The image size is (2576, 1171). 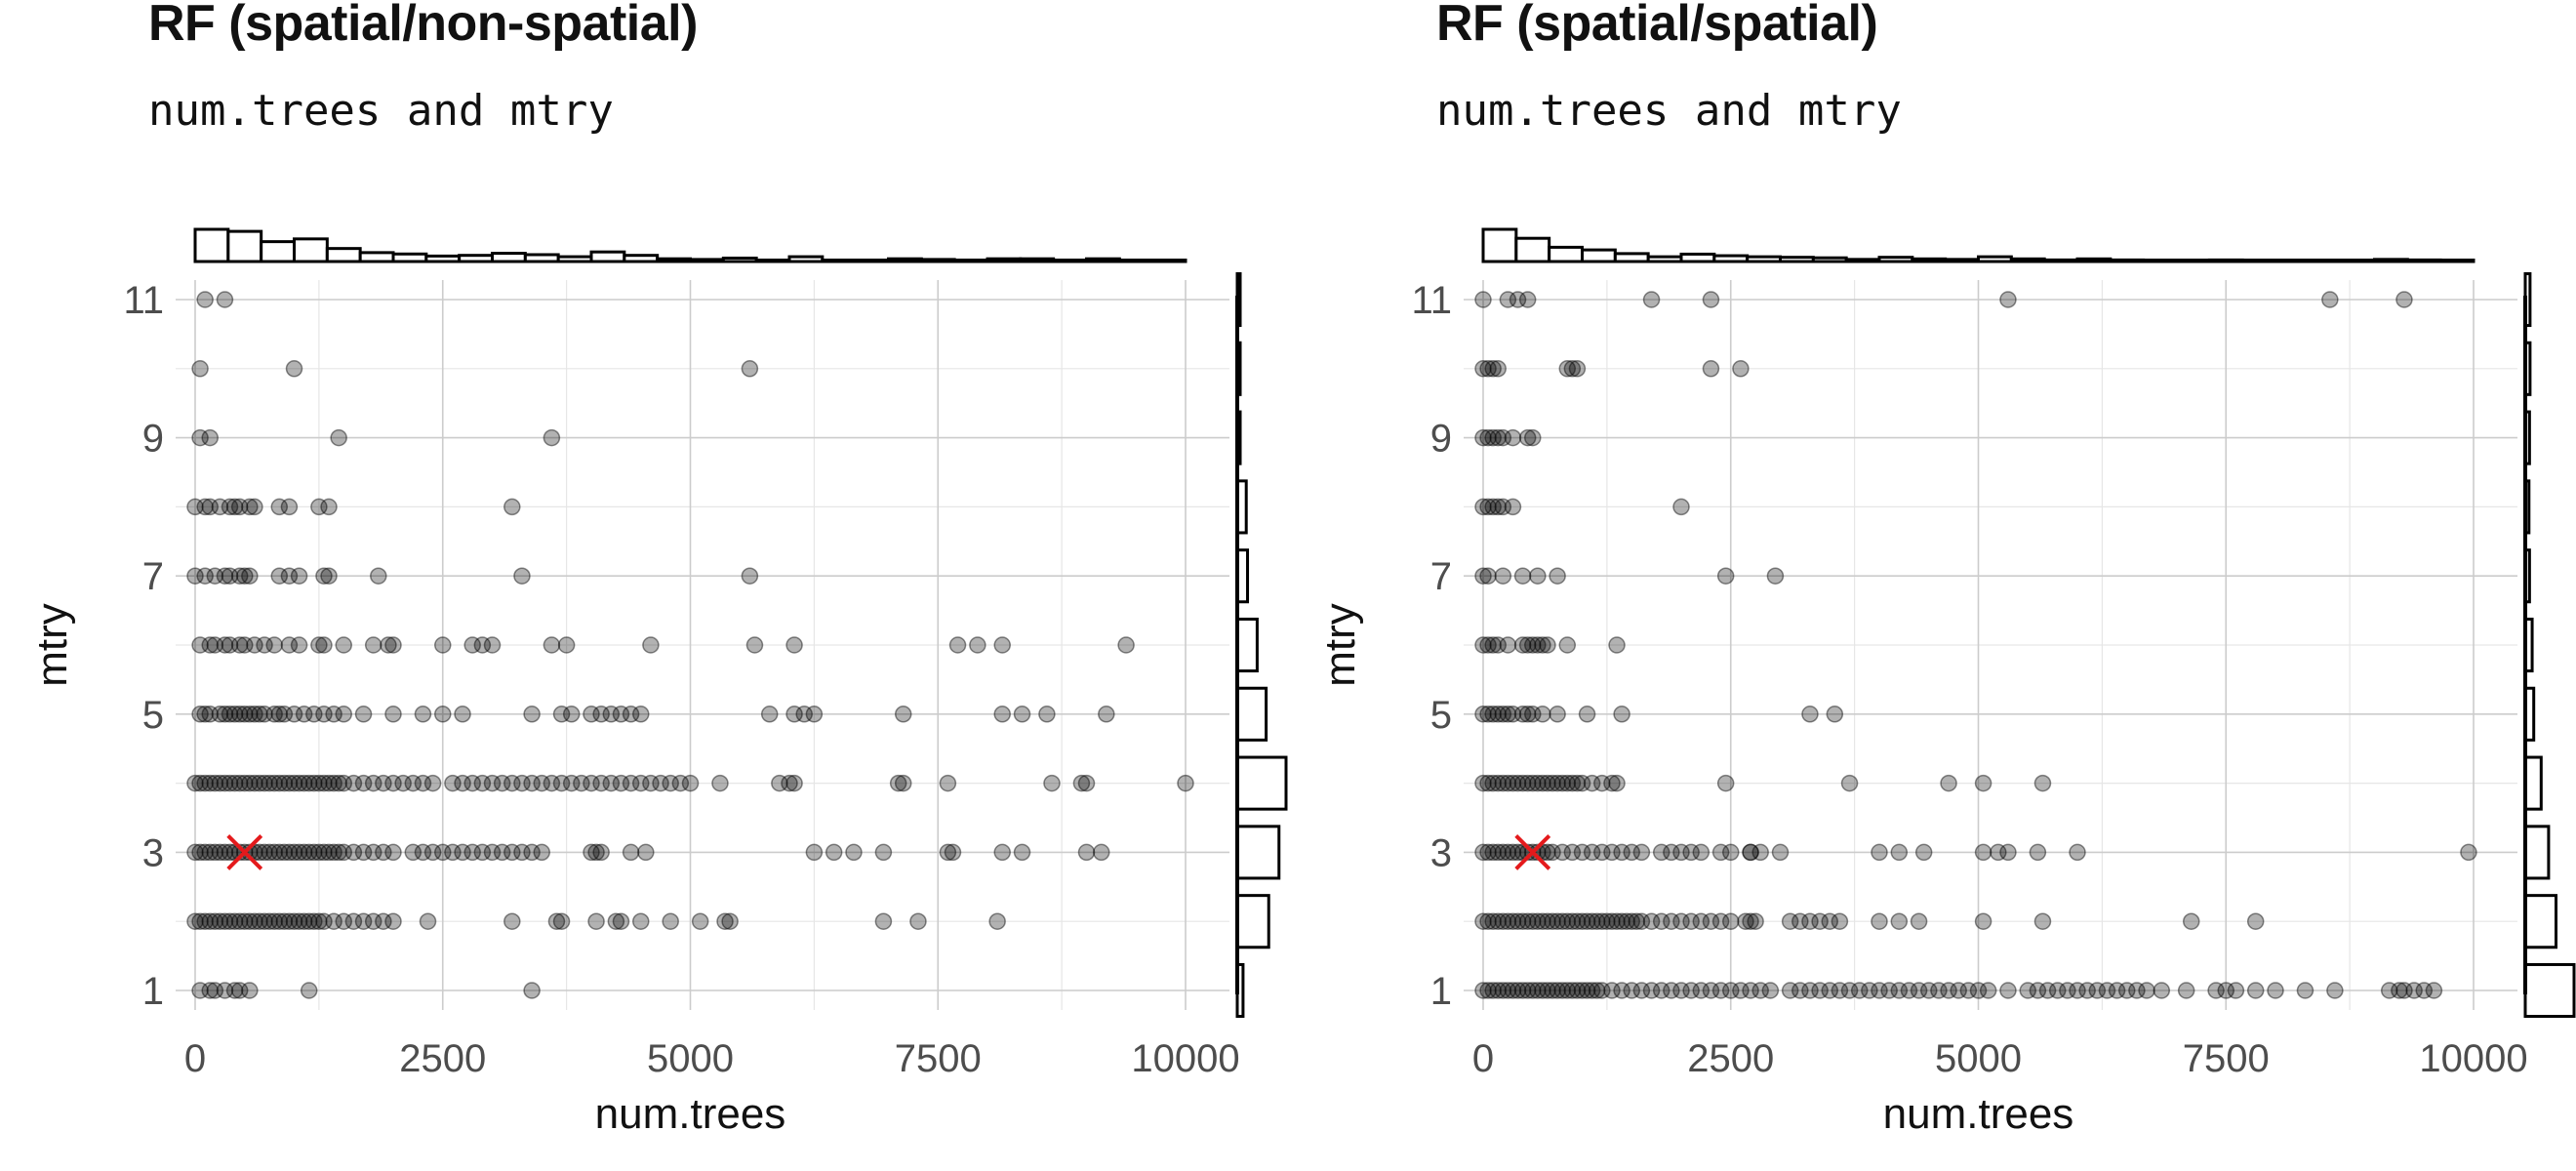 I want to click on chart-title: RF (spatial/non-spatial), so click(x=423, y=26).